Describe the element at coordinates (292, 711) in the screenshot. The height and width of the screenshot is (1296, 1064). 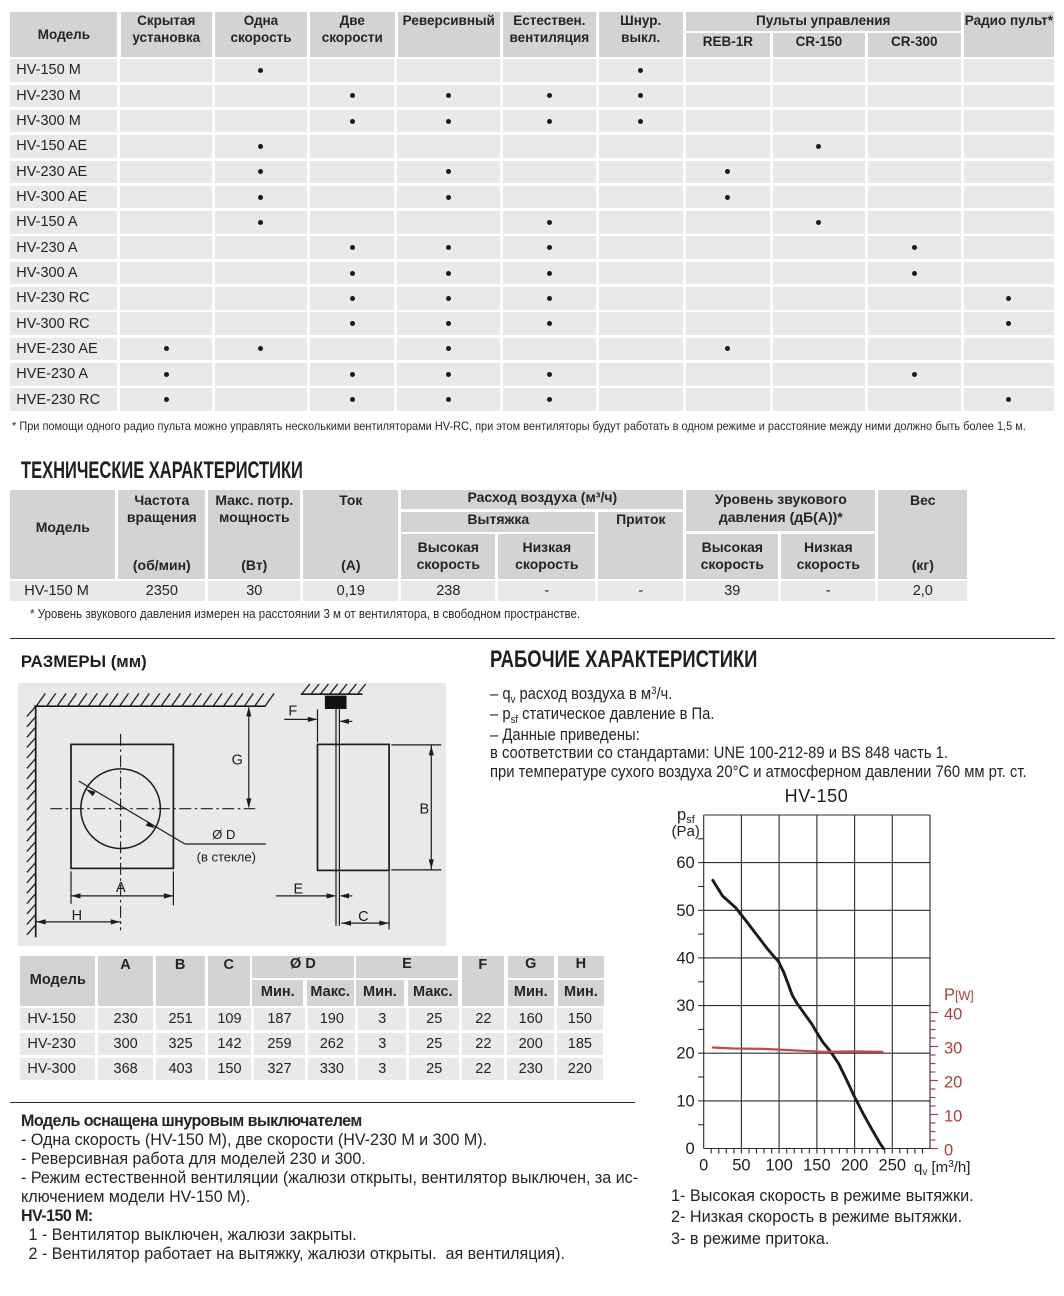
I see `svg-text: F` at that location.